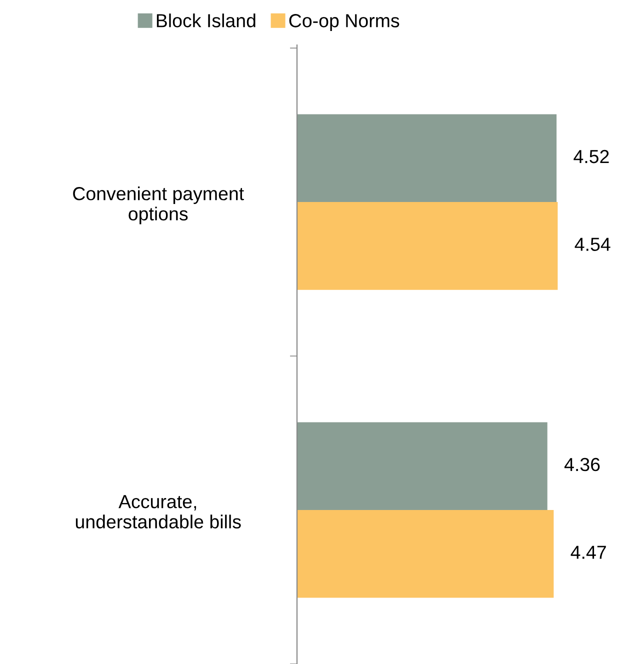 The image size is (626, 664). I want to click on data-label: 4.52, so click(591, 157).